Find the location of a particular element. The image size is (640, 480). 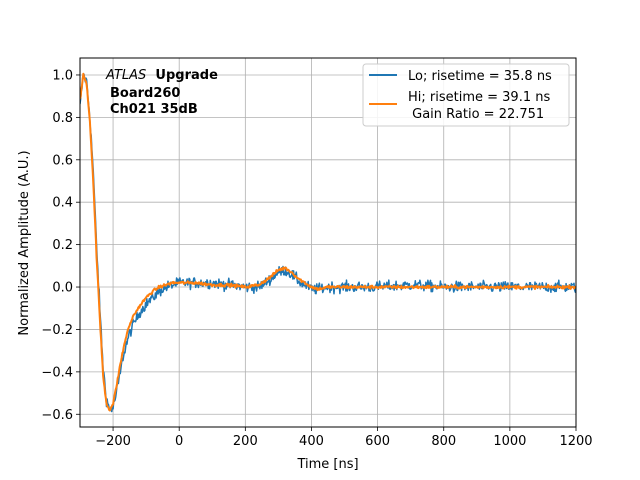

x-tick-label: 1000 is located at coordinates (509, 441).